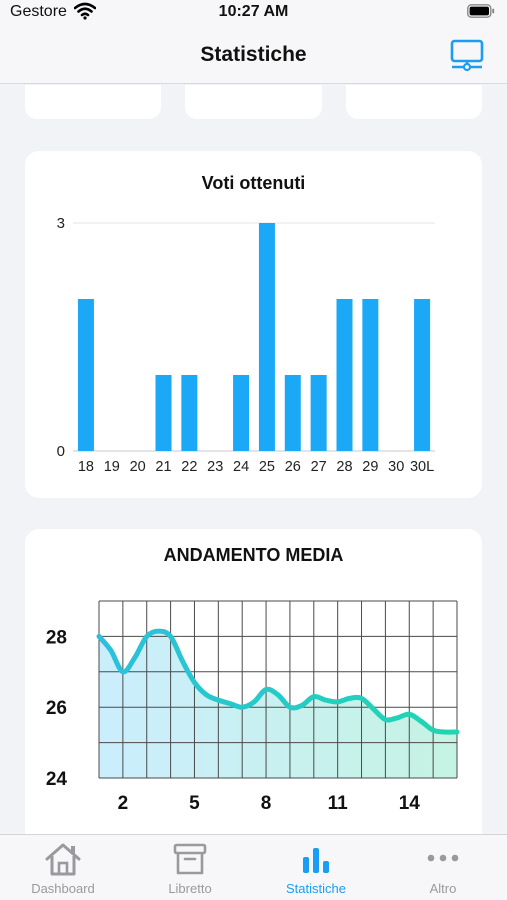  Describe the element at coordinates (410, 803) in the screenshot. I see `x-tick-label: 14` at that location.